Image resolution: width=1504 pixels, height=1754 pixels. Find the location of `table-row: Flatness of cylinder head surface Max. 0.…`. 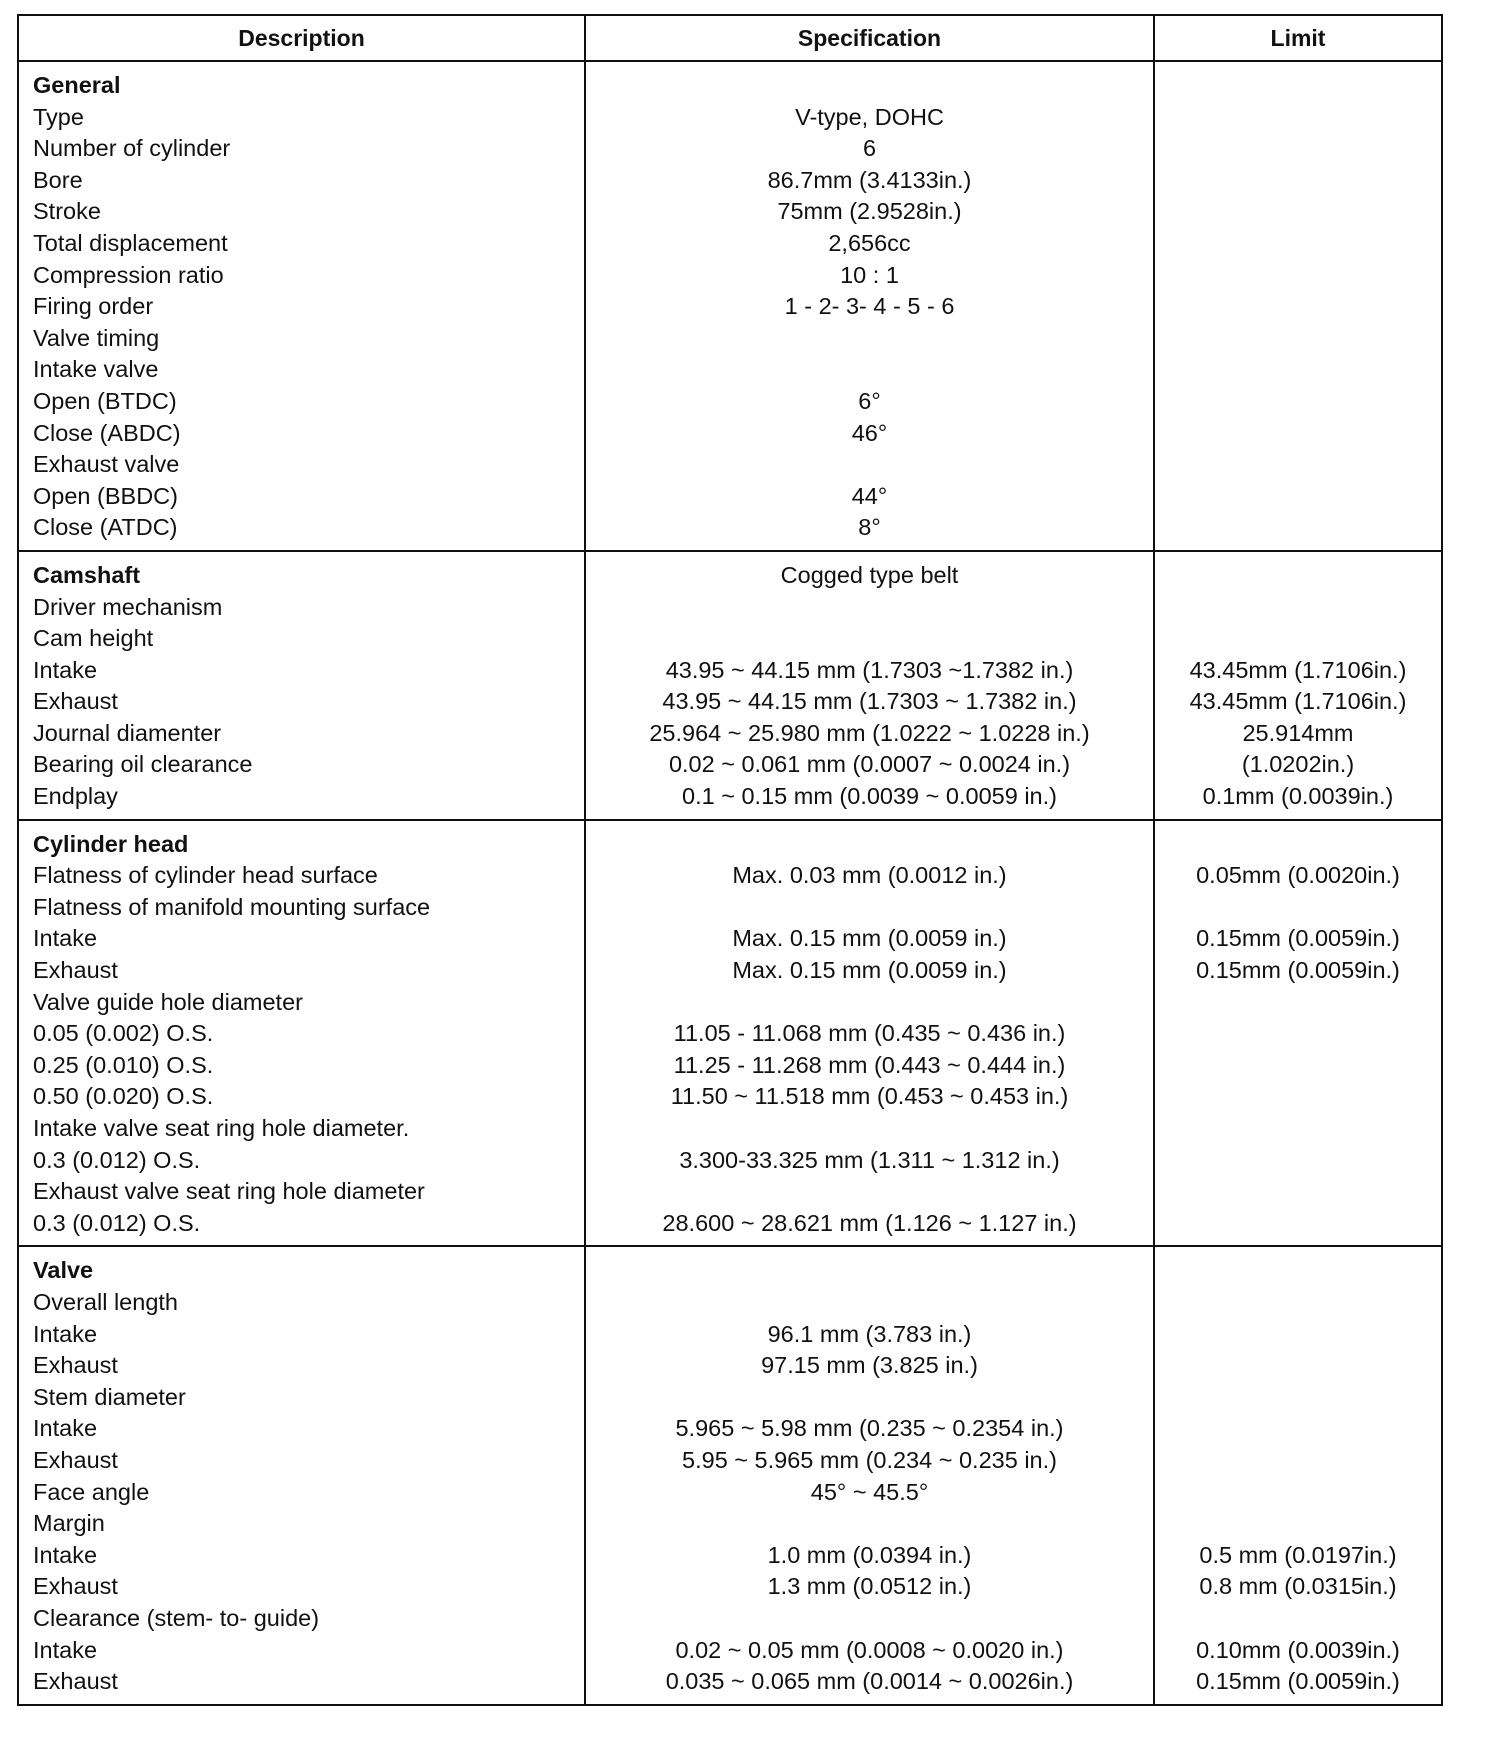

table-row: Flatness of cylinder head surface Max. 0.… is located at coordinates (730, 876).